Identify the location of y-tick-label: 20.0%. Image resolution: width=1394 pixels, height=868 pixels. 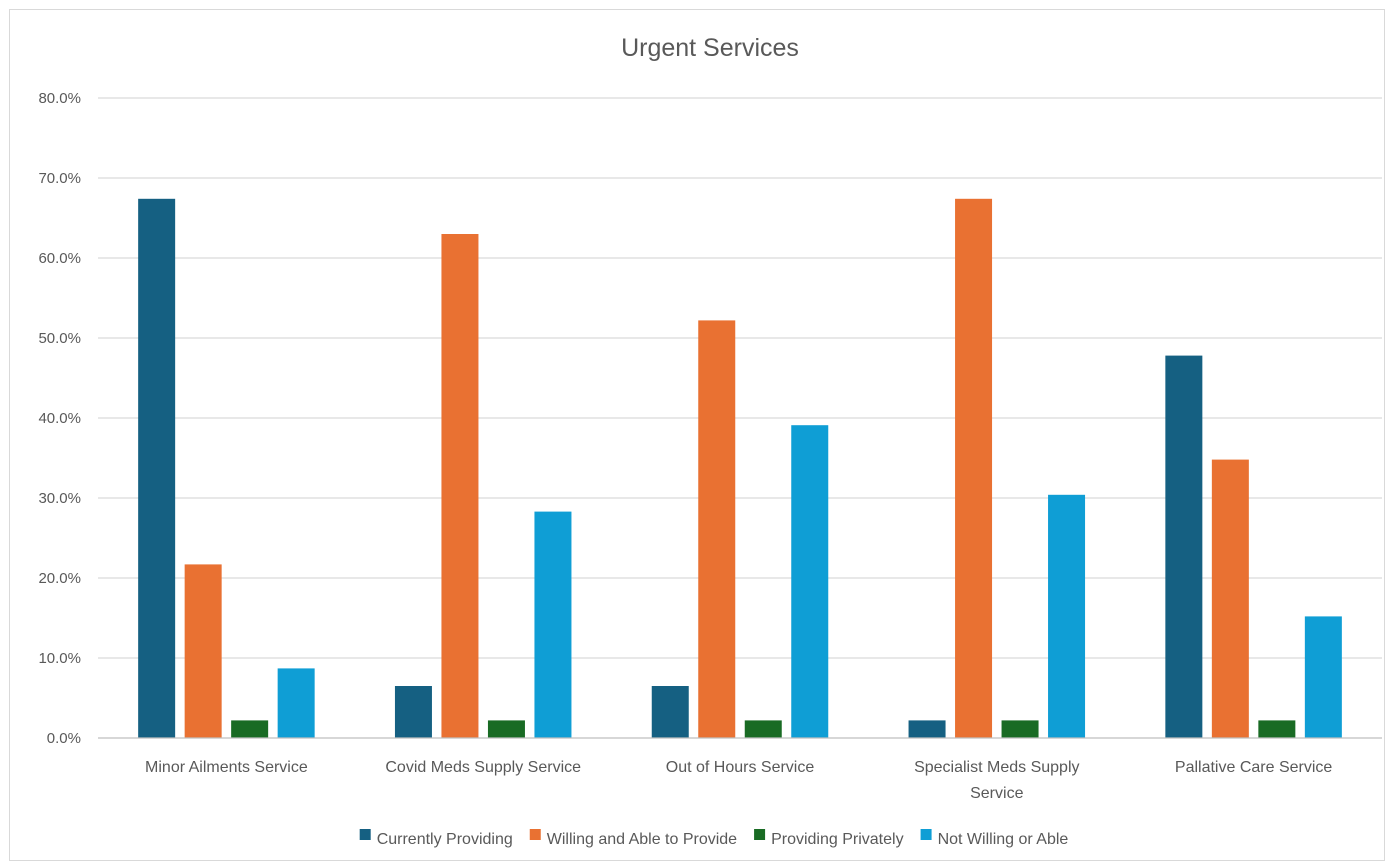
(59, 578).